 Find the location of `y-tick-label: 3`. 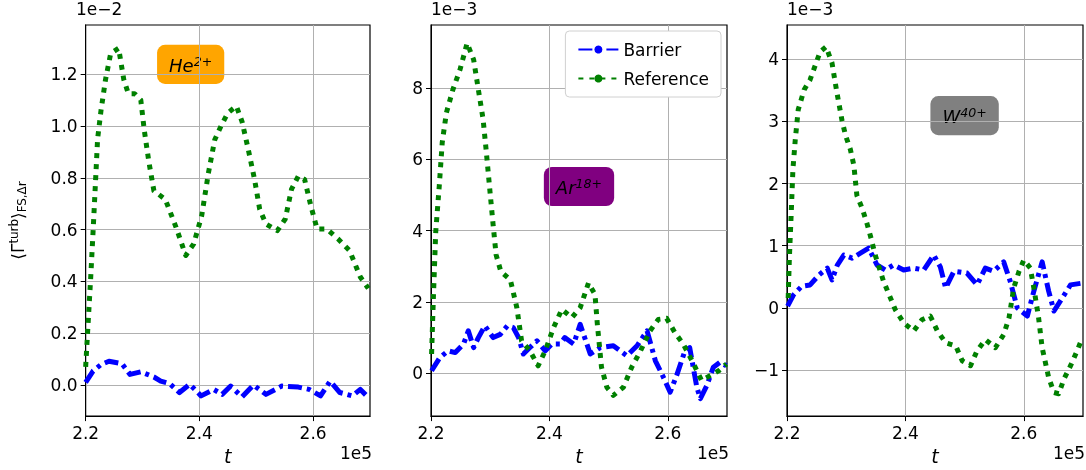

y-tick-label: 3 is located at coordinates (773, 121).